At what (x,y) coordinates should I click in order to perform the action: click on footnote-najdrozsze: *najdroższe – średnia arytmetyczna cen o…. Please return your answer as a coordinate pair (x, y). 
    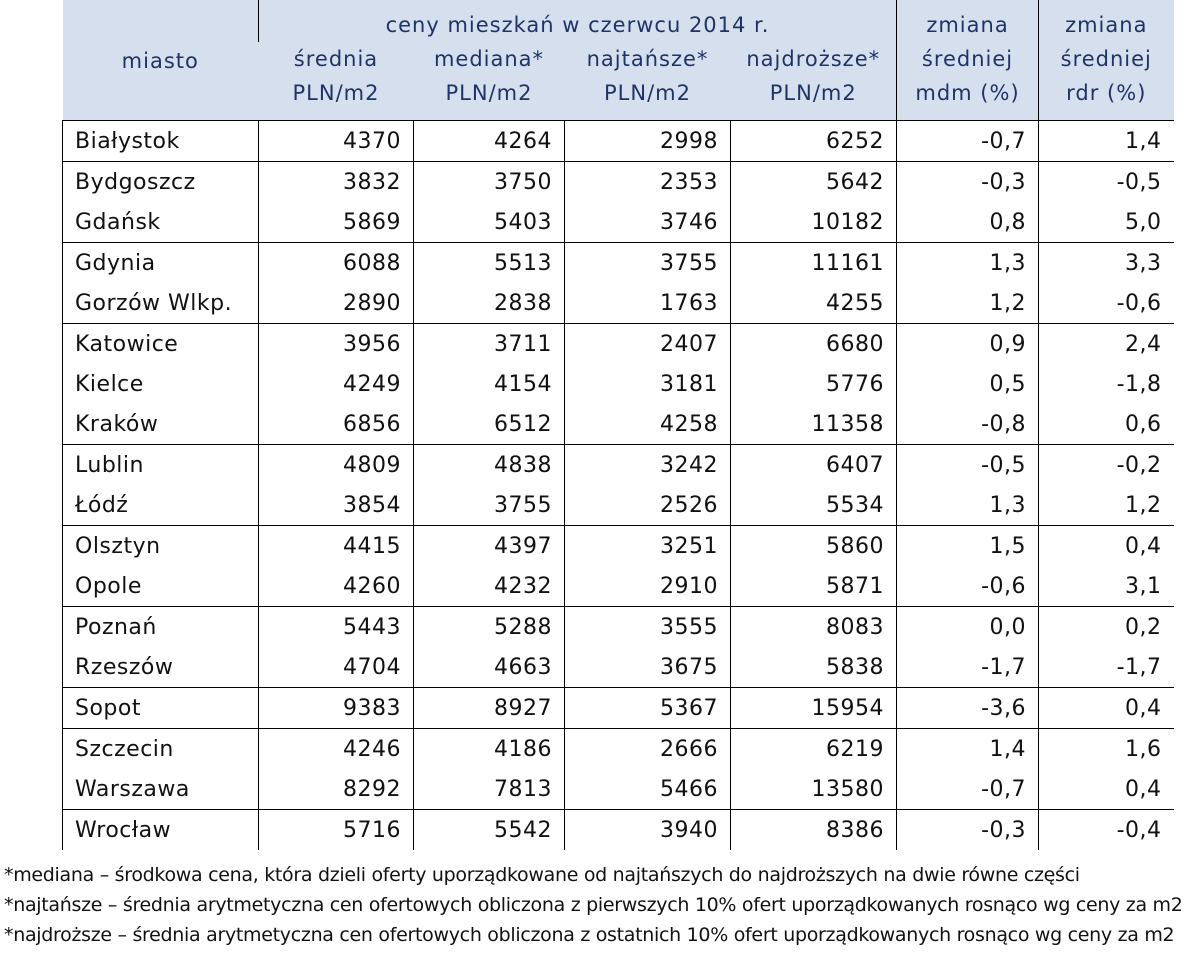
    Looking at the image, I should click on (589, 935).